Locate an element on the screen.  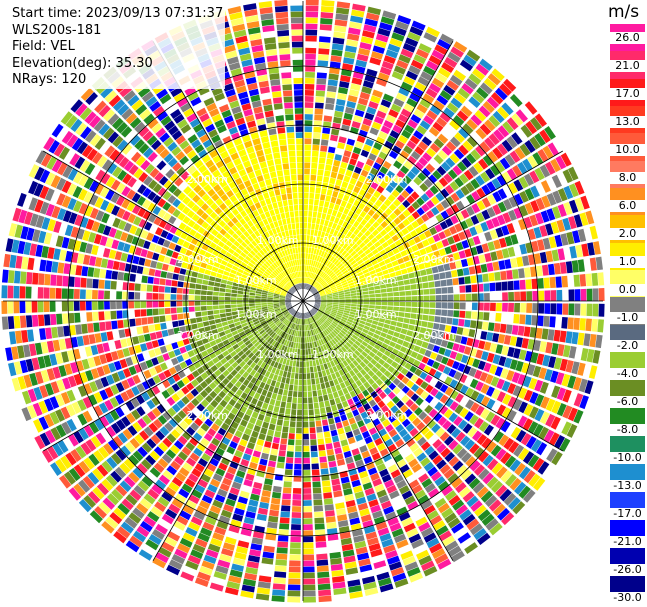
colorbar-tick-label: 0.0 is located at coordinates (627, 290).